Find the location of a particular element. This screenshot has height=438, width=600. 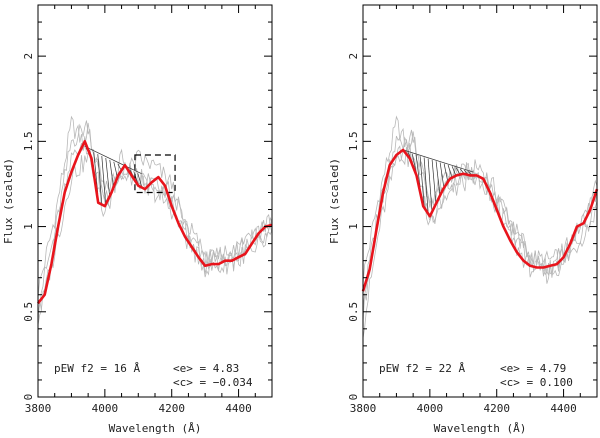

panel-right-ylabel: Flux (scaled) is located at coordinates (334, 201).